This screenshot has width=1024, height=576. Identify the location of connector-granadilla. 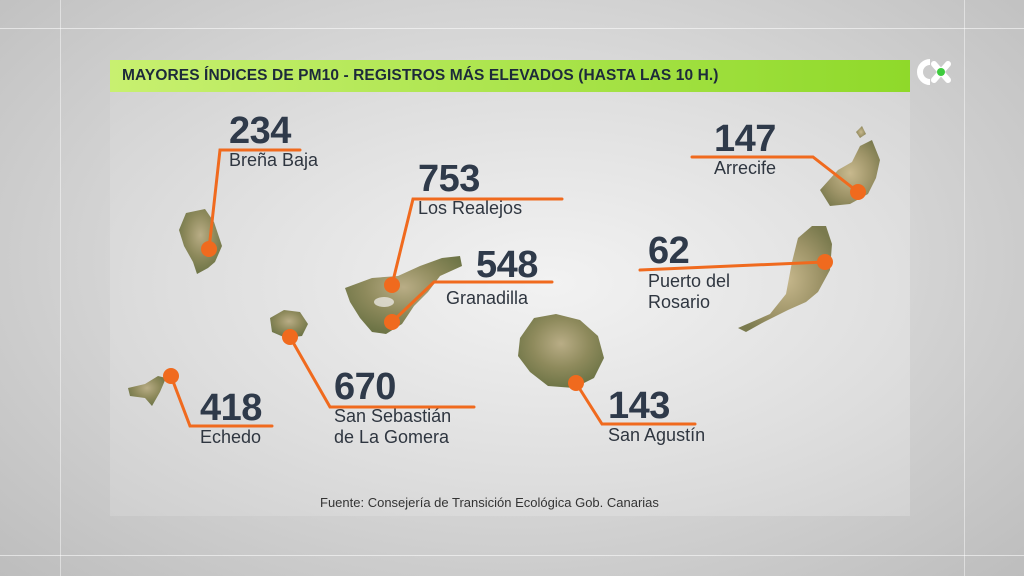
(472, 302).